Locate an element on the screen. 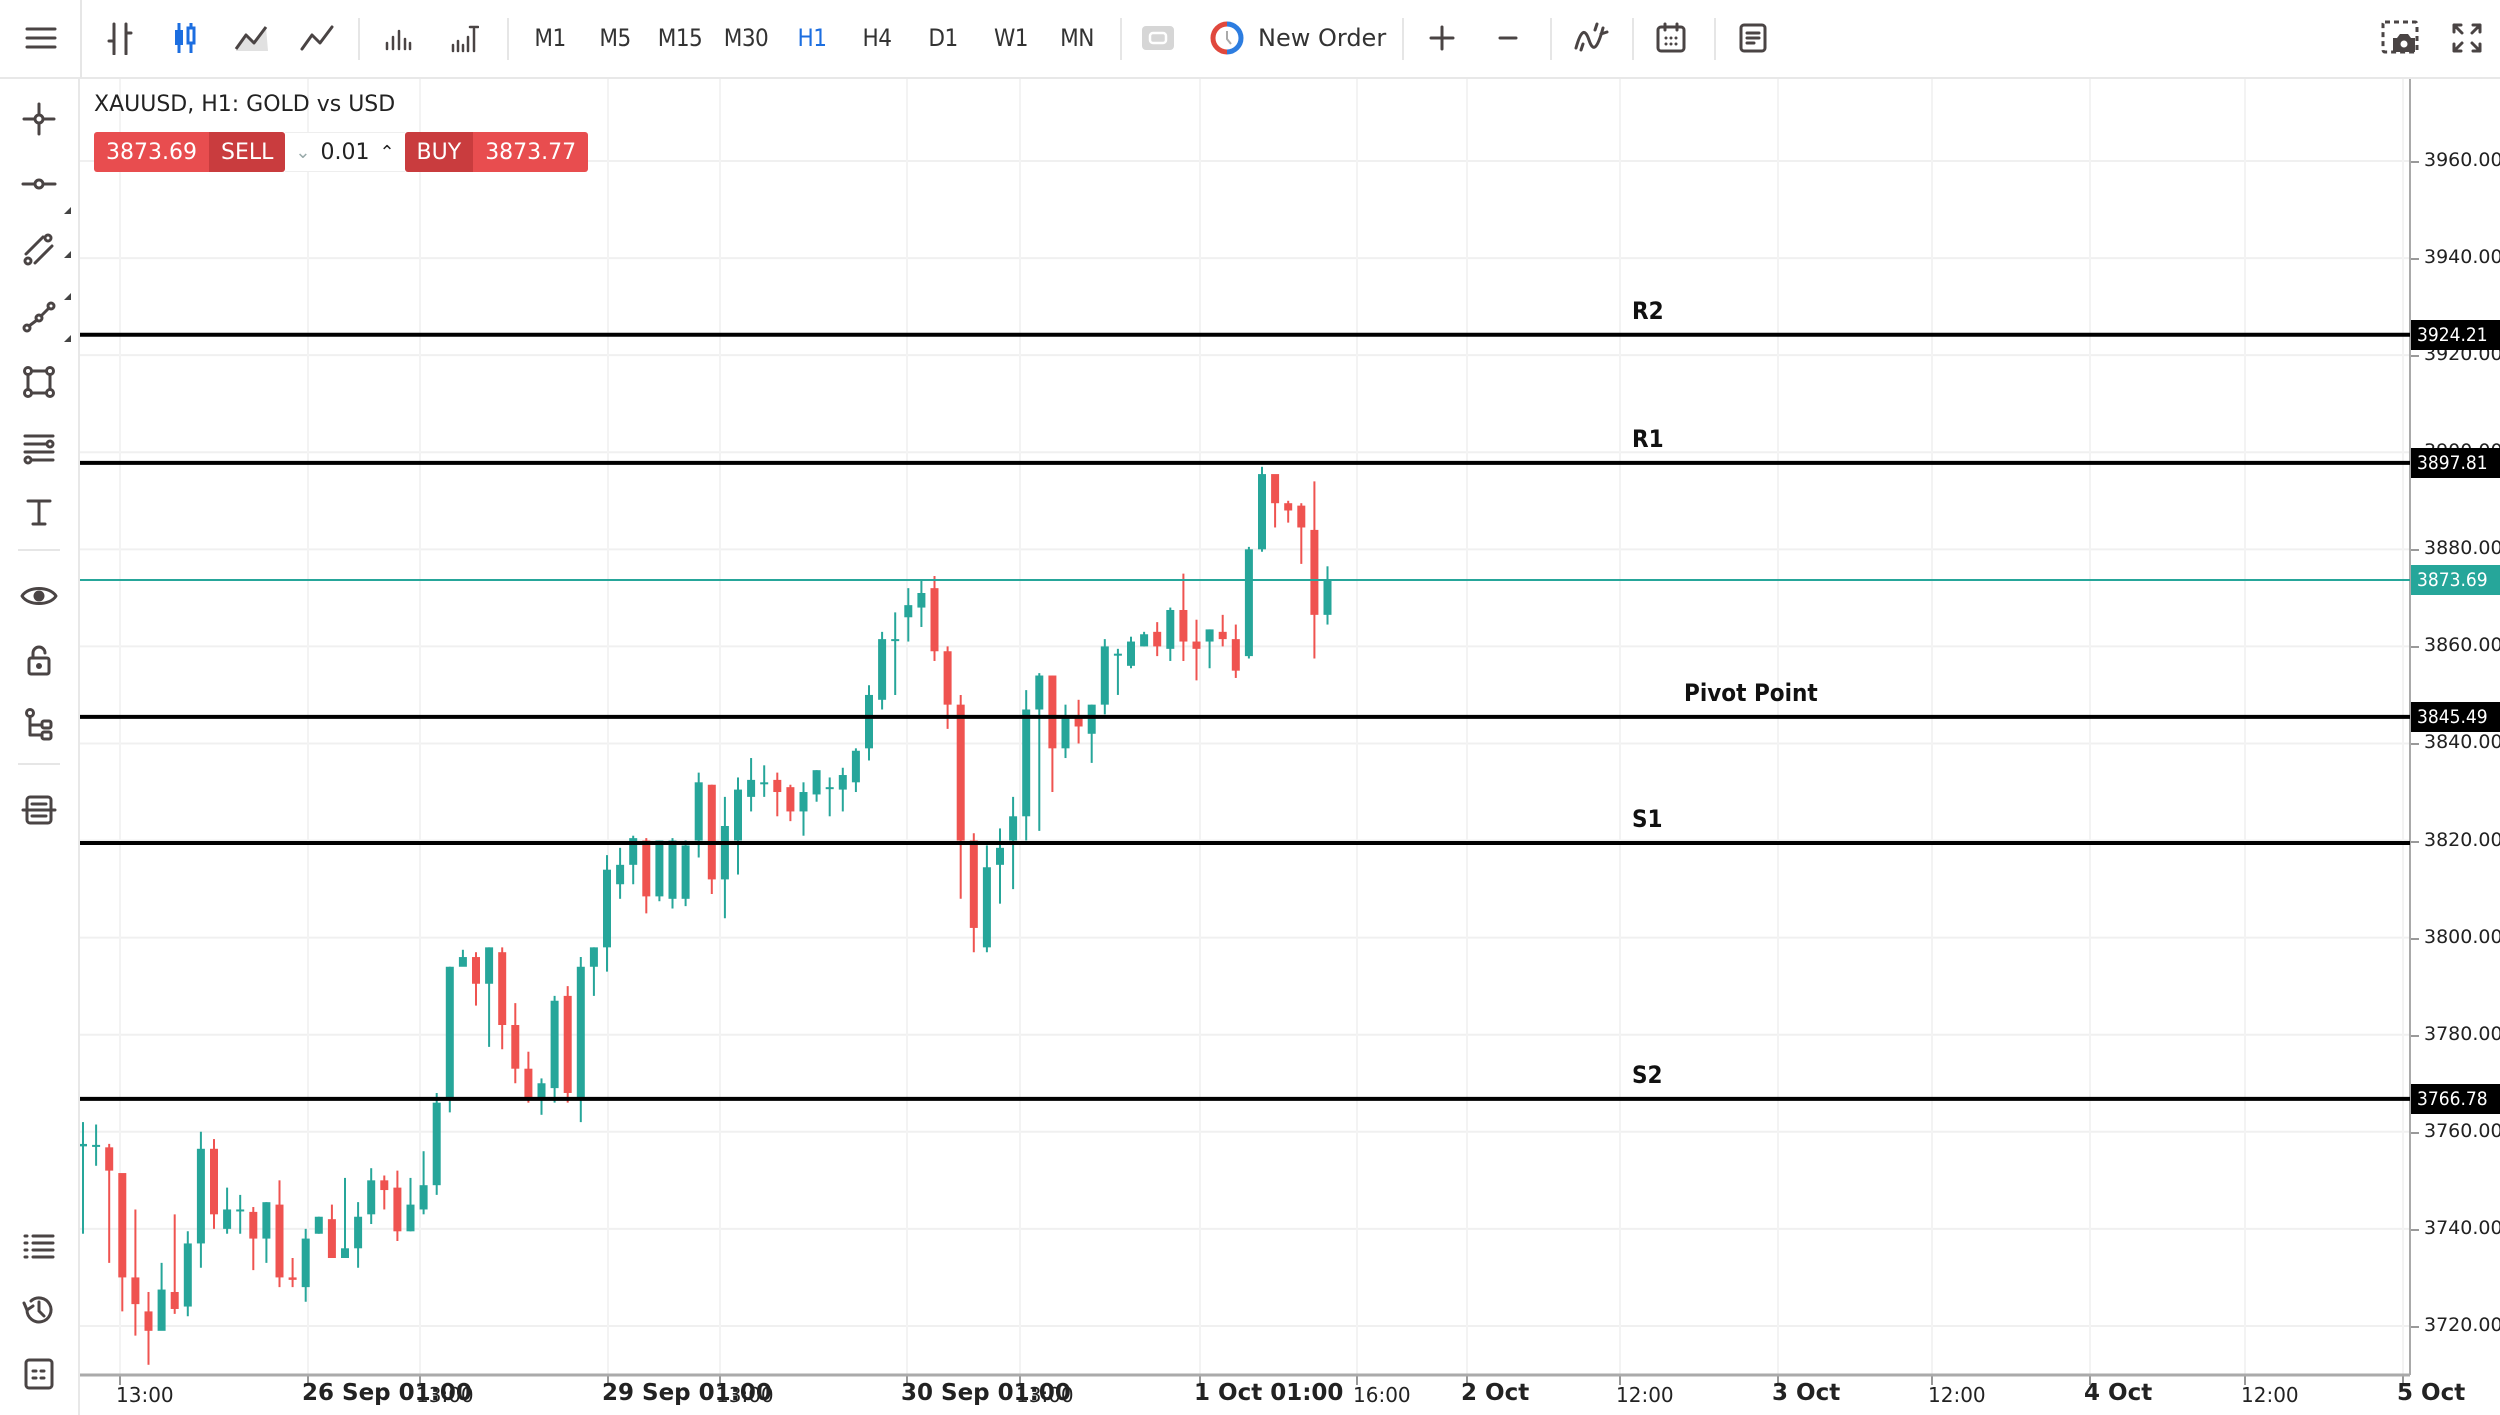 The width and height of the screenshot is (2500, 1415). indicators-icon is located at coordinates (1591, 38).